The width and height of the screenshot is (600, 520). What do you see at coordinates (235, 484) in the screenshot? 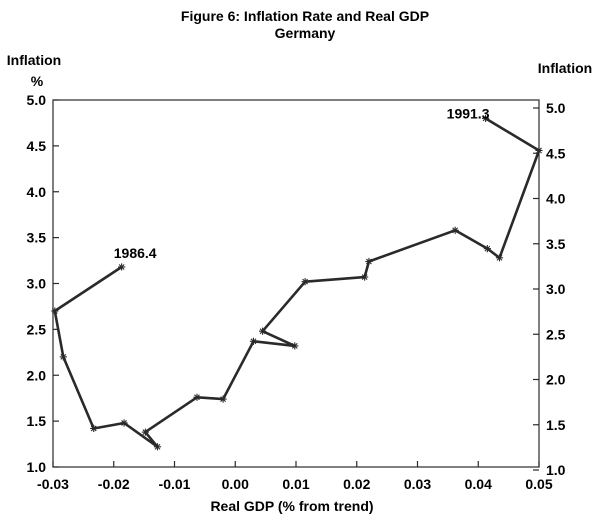
I see `x-tick-label: 0.00` at bounding box center [235, 484].